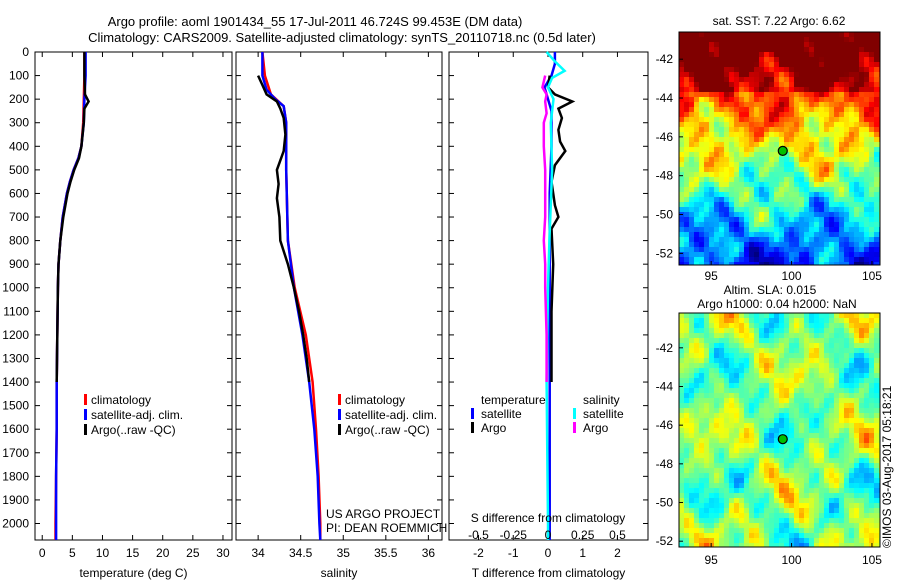 This screenshot has width=900, height=580. I want to click on legend-swatch, so click(339, 399).